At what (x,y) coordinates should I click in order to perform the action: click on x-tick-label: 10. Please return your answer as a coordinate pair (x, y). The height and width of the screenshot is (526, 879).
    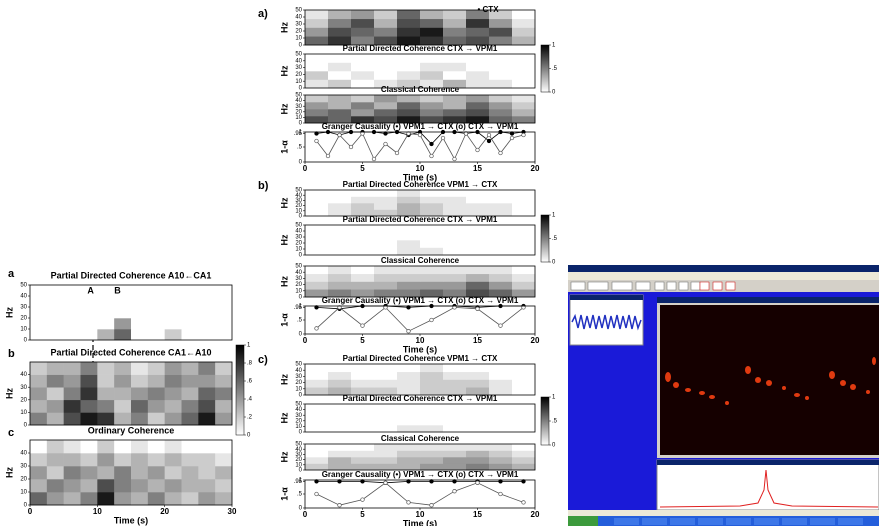
    Looking at the image, I should click on (420, 514).